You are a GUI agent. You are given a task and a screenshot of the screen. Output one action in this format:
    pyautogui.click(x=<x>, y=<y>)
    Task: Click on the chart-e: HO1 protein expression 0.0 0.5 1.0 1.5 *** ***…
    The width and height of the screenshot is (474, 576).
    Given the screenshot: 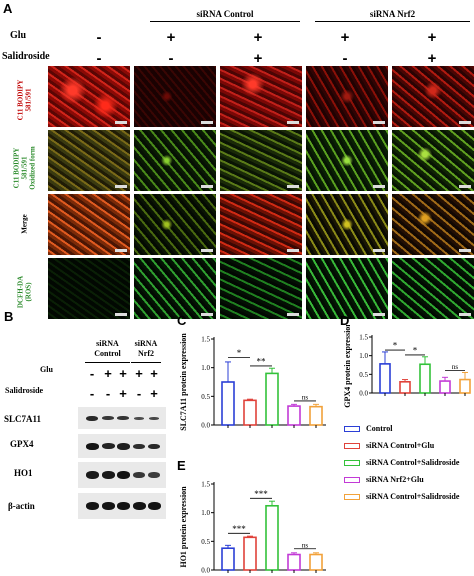 What is the action you would take?
    pyautogui.click(x=252, y=528)
    